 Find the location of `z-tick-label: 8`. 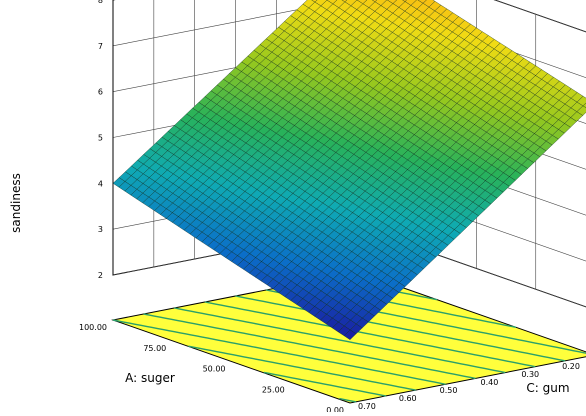

z-tick-label: 8 is located at coordinates (100, 2).